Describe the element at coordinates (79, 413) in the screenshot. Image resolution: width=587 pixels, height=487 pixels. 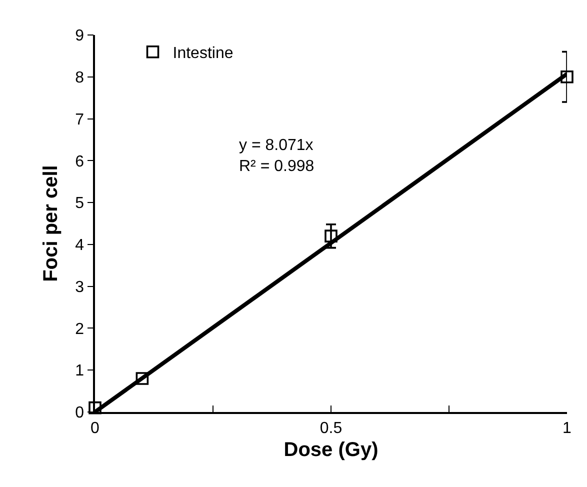
I see `y-tick-label: 0` at that location.